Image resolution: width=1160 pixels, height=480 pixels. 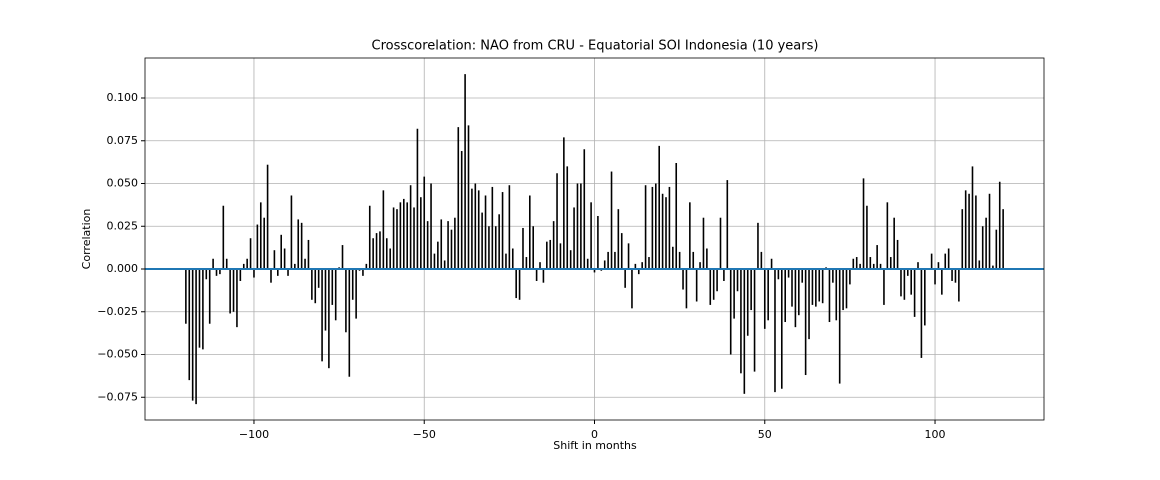 I want to click on x-tick-label: 50, so click(x=765, y=434).